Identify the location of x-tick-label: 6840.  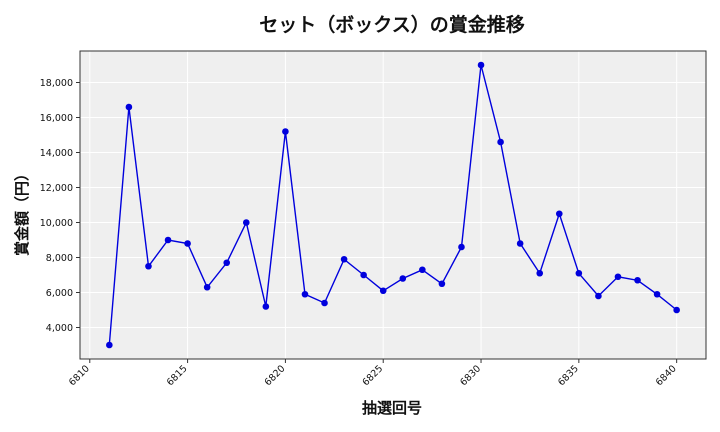
(666, 375).